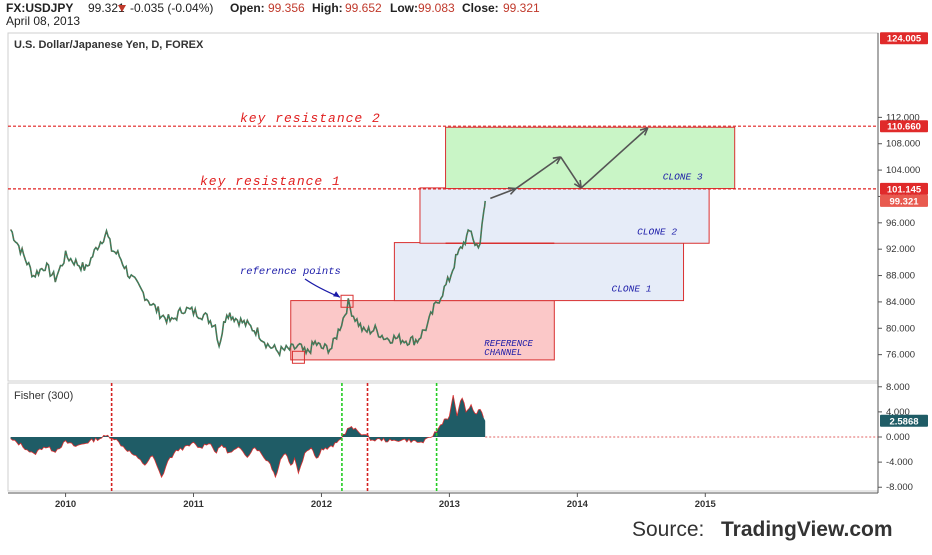 The image size is (932, 555). I want to click on time-tick-label: 2013, so click(449, 504).